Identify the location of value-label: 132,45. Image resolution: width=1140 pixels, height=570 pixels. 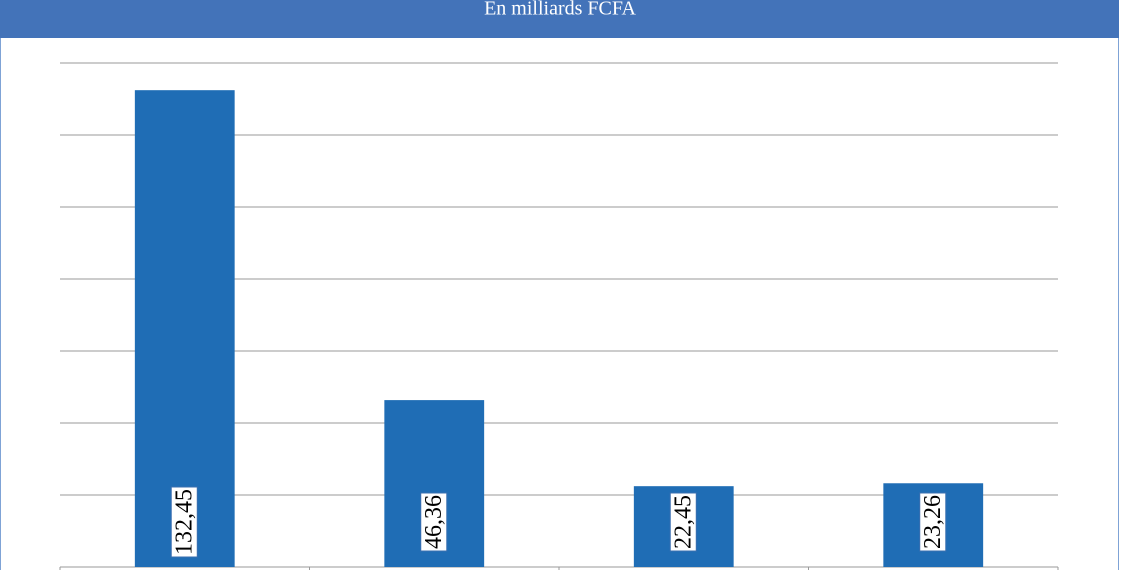
(184, 522).